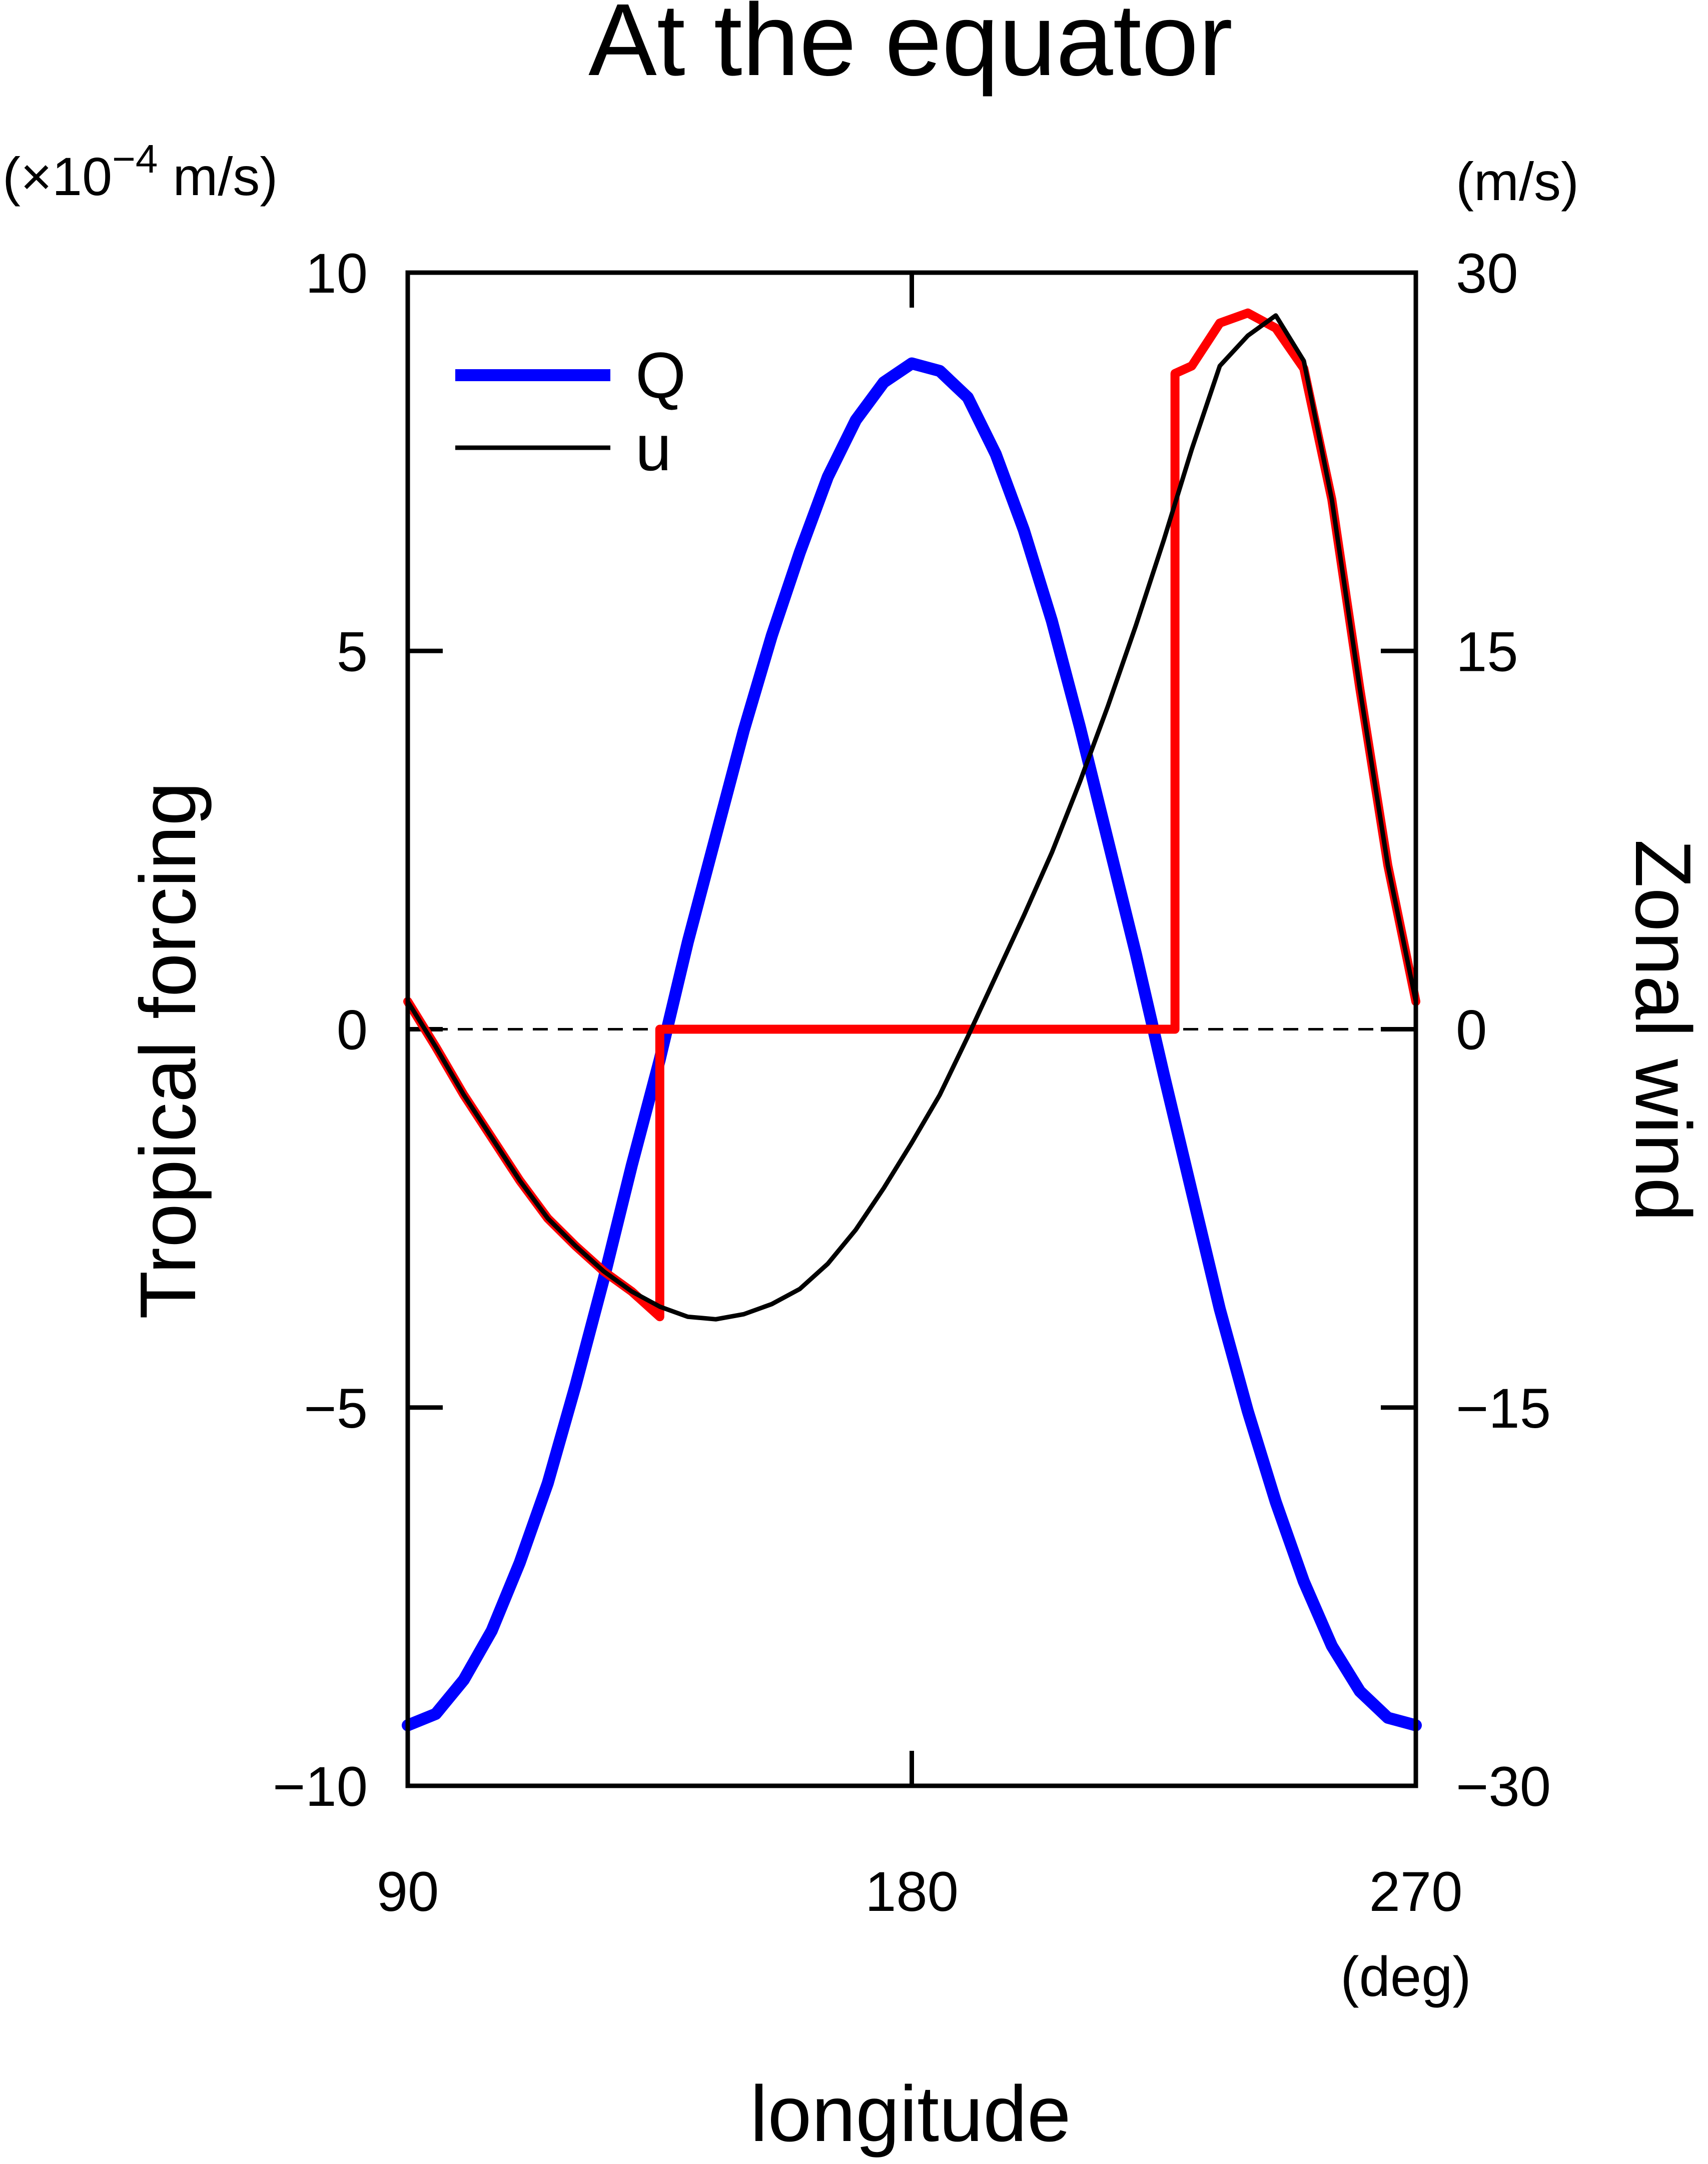 Image resolution: width=1708 pixels, height=2164 pixels. What do you see at coordinates (1472, 1030) in the screenshot?
I see `y-right-tick-label: 0` at bounding box center [1472, 1030].